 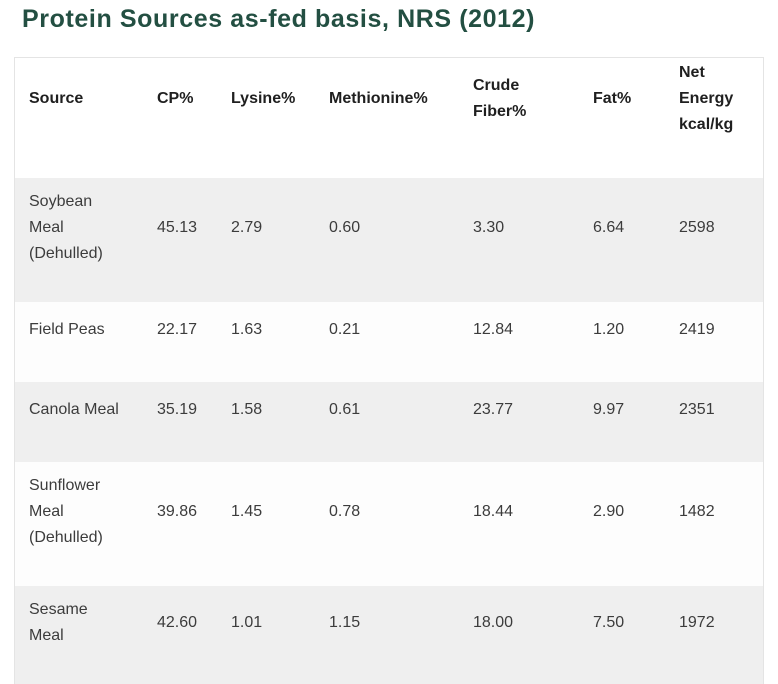 What do you see at coordinates (79, 118) in the screenshot?
I see `column-header-source: Source` at bounding box center [79, 118].